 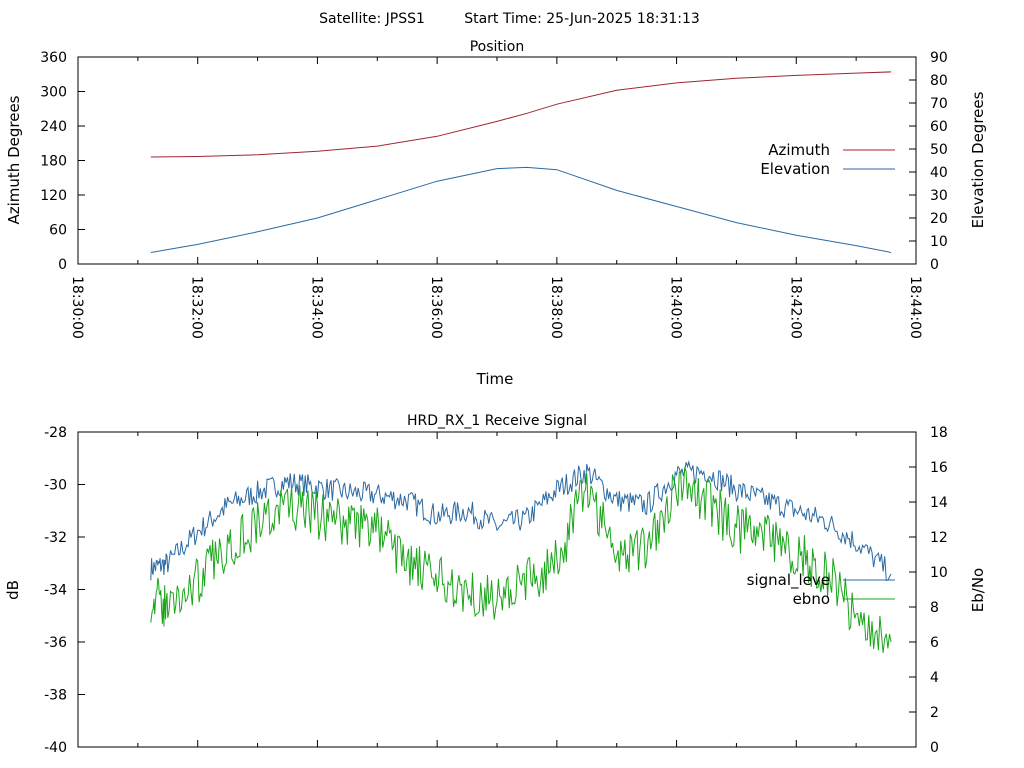 What do you see at coordinates (939, 538) in the screenshot?
I see `y2-tick-label: 12` at bounding box center [939, 538].